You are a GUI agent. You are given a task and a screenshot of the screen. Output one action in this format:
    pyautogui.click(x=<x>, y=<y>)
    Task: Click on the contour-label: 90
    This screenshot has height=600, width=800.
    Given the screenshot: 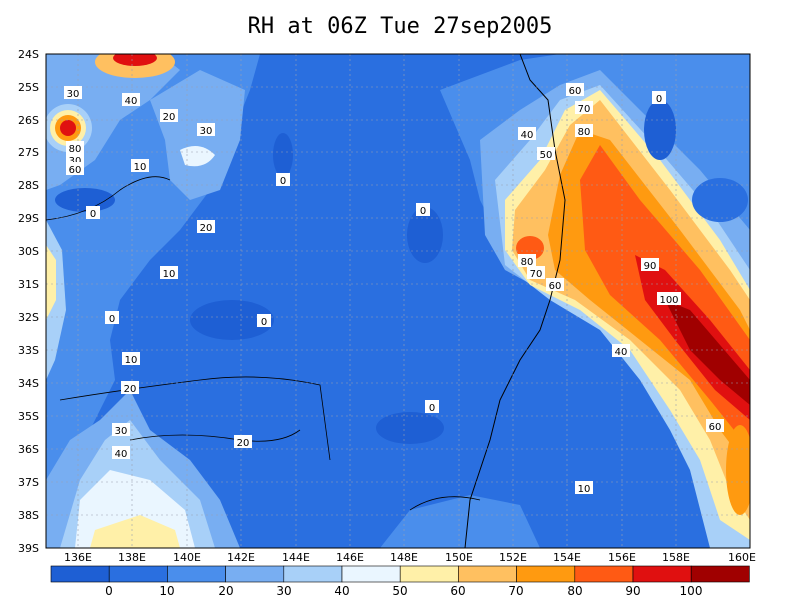 What is the action you would take?
    pyautogui.click(x=650, y=265)
    